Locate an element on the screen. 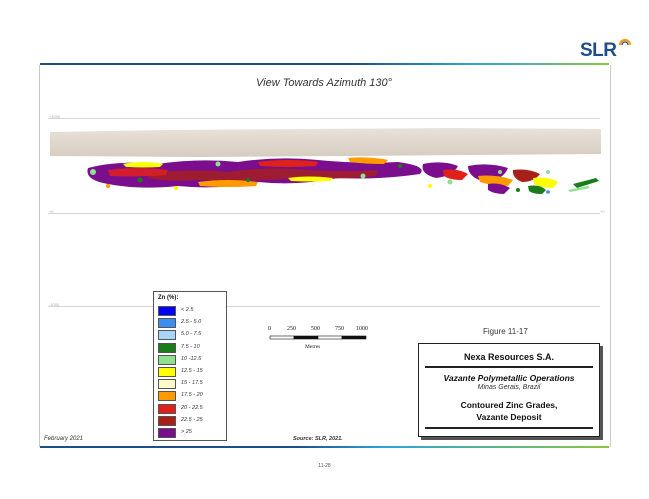 This screenshot has height=499, width=649. legend-item: 20 - 22.5 is located at coordinates (192, 408).